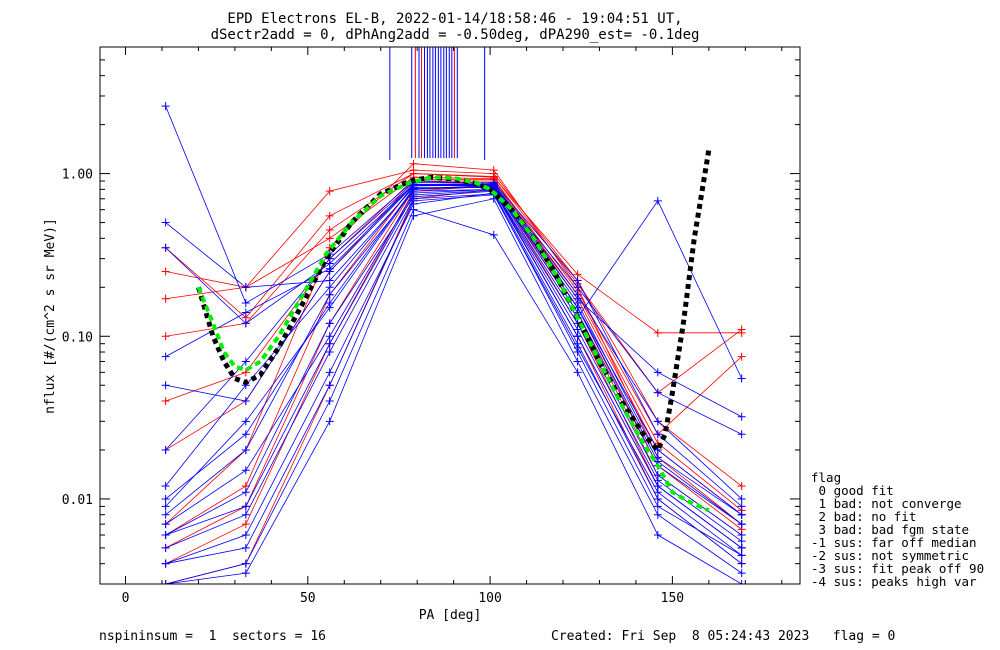 Image resolution: width=1000 pixels, height=650 pixels. I want to click on legend-entry: -2 sus: not symmetric, so click(890, 555).